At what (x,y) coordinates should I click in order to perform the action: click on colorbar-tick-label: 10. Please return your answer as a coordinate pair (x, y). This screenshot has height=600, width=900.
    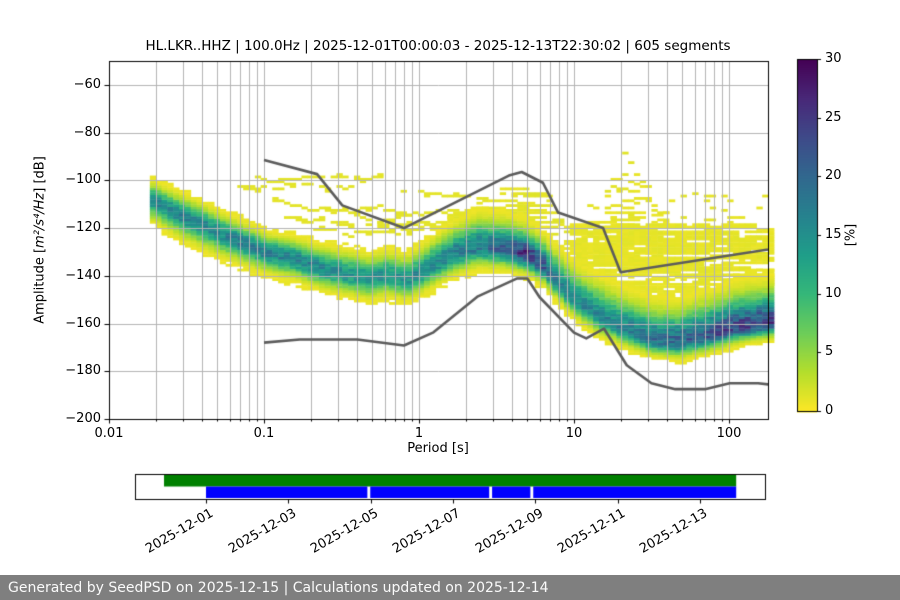
    Looking at the image, I should click on (833, 293).